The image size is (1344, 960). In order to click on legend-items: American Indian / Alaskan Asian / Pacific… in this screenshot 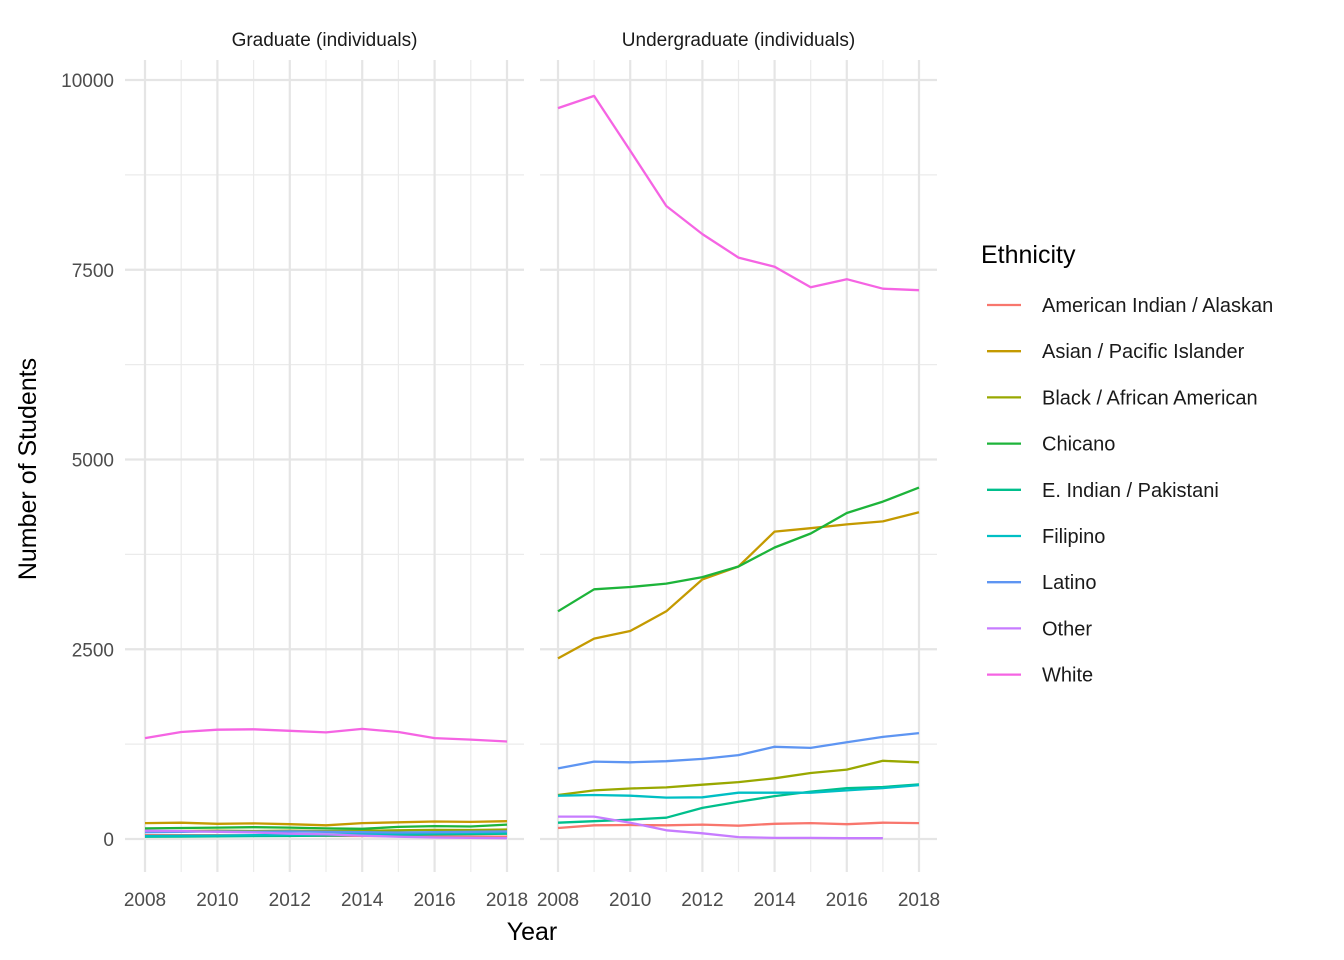, I will do `click(1130, 491)`.